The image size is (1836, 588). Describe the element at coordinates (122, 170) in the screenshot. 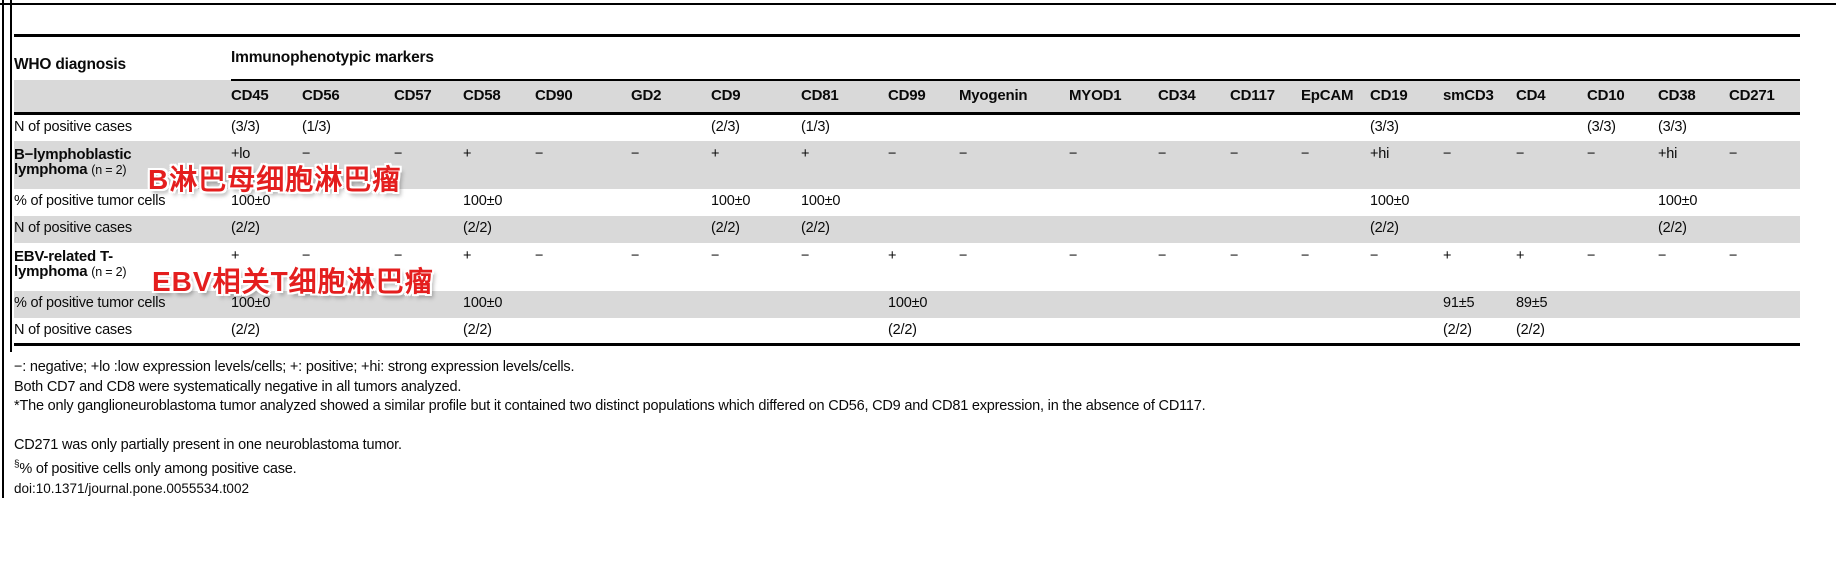

I see `diagnosis-name-line2: lymphoma (n = 2)` at that location.